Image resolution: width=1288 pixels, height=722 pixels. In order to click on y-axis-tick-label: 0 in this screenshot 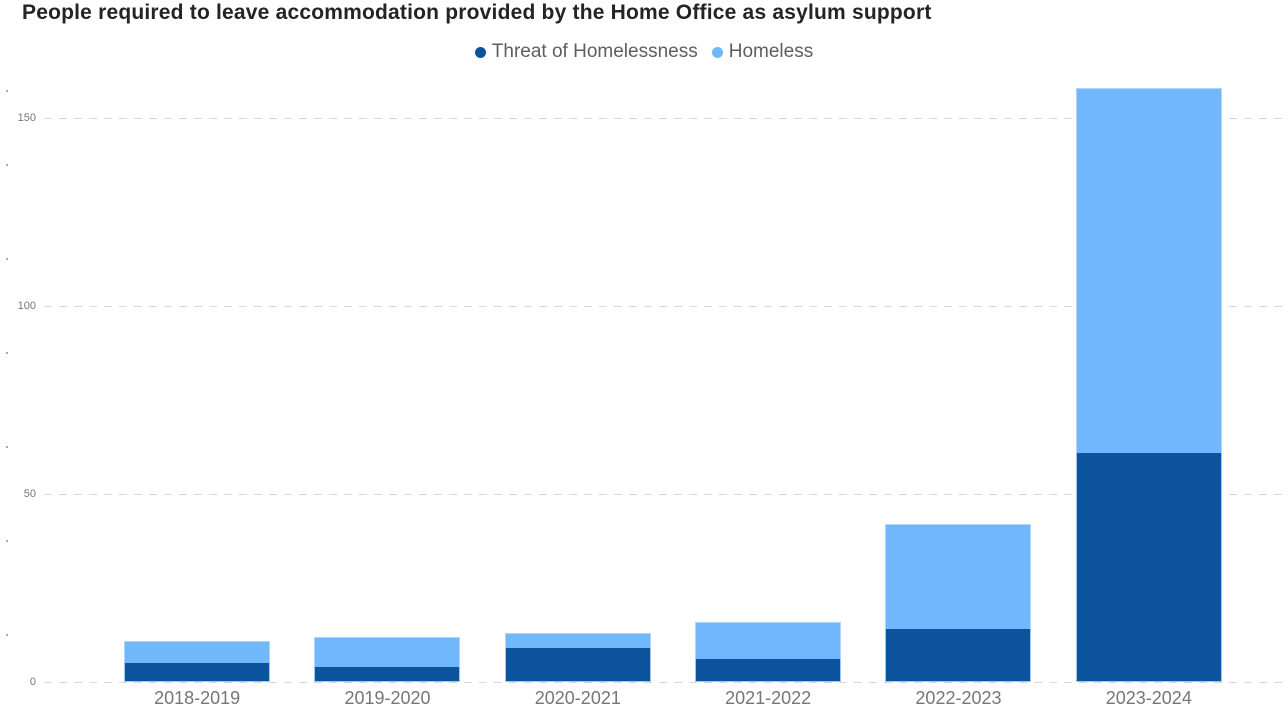, I will do `click(32, 682)`.